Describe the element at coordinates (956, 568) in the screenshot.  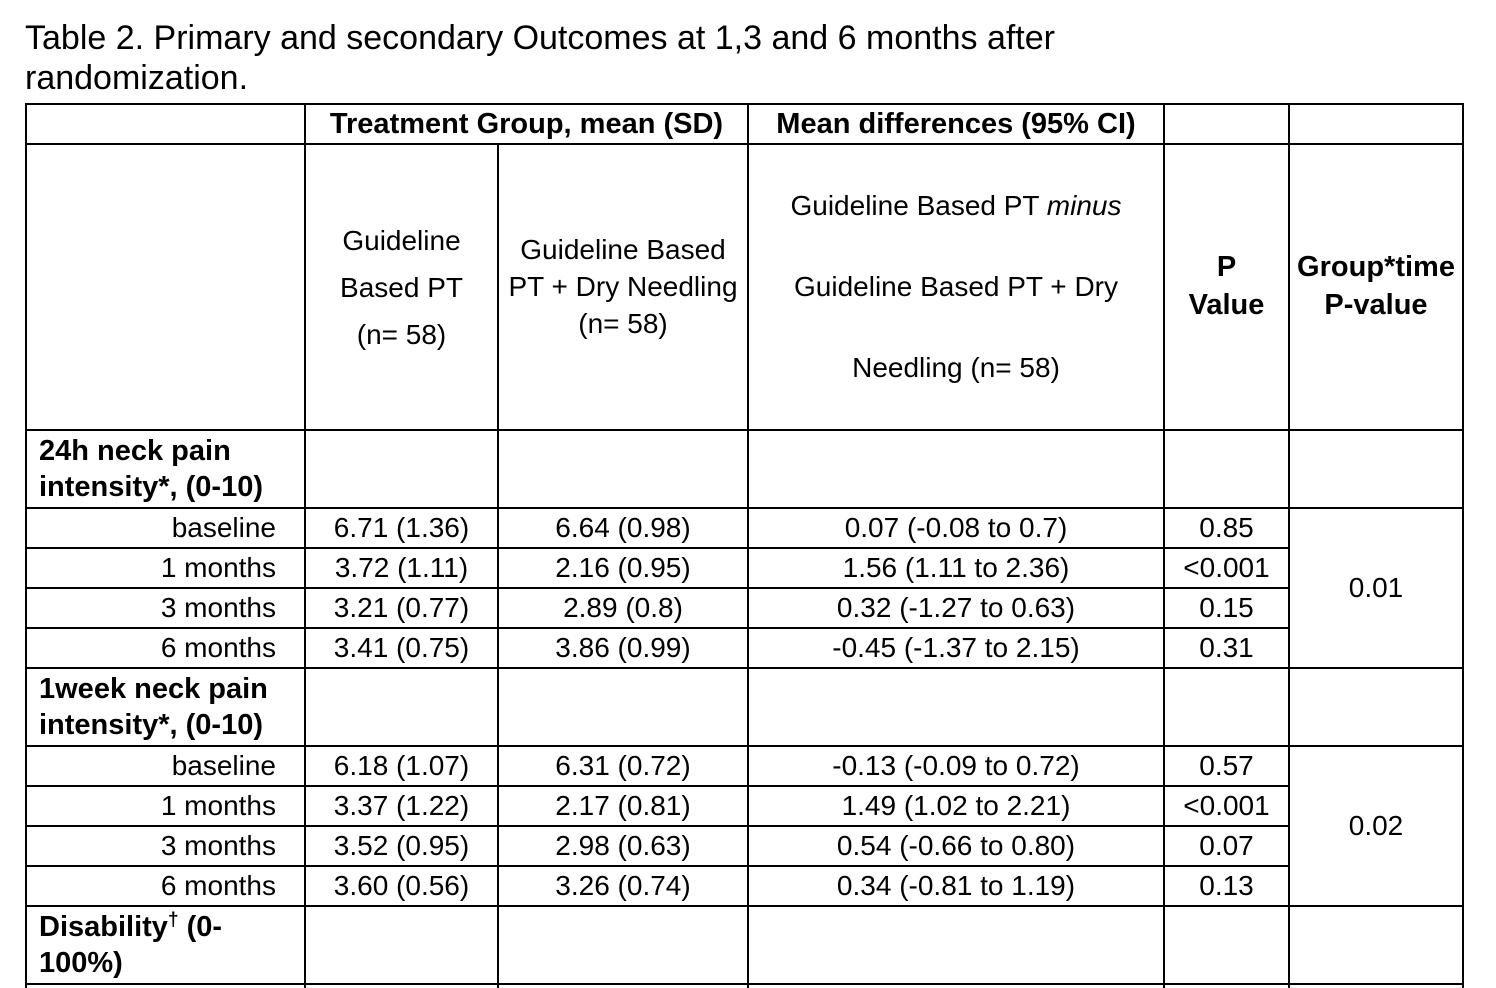
I see `mean-diff-cell: 1.56 (1.11 to 2.36)` at that location.